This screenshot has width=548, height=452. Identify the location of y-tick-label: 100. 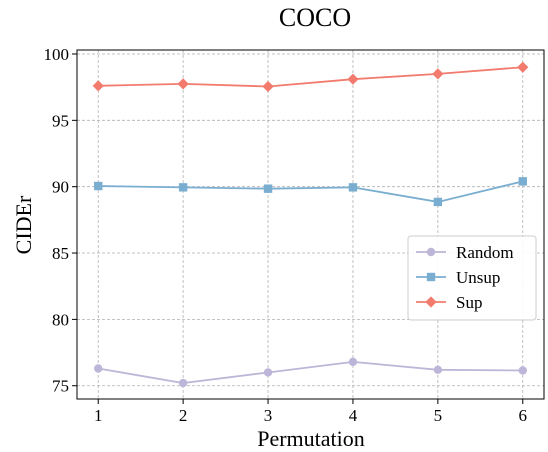
(57, 54).